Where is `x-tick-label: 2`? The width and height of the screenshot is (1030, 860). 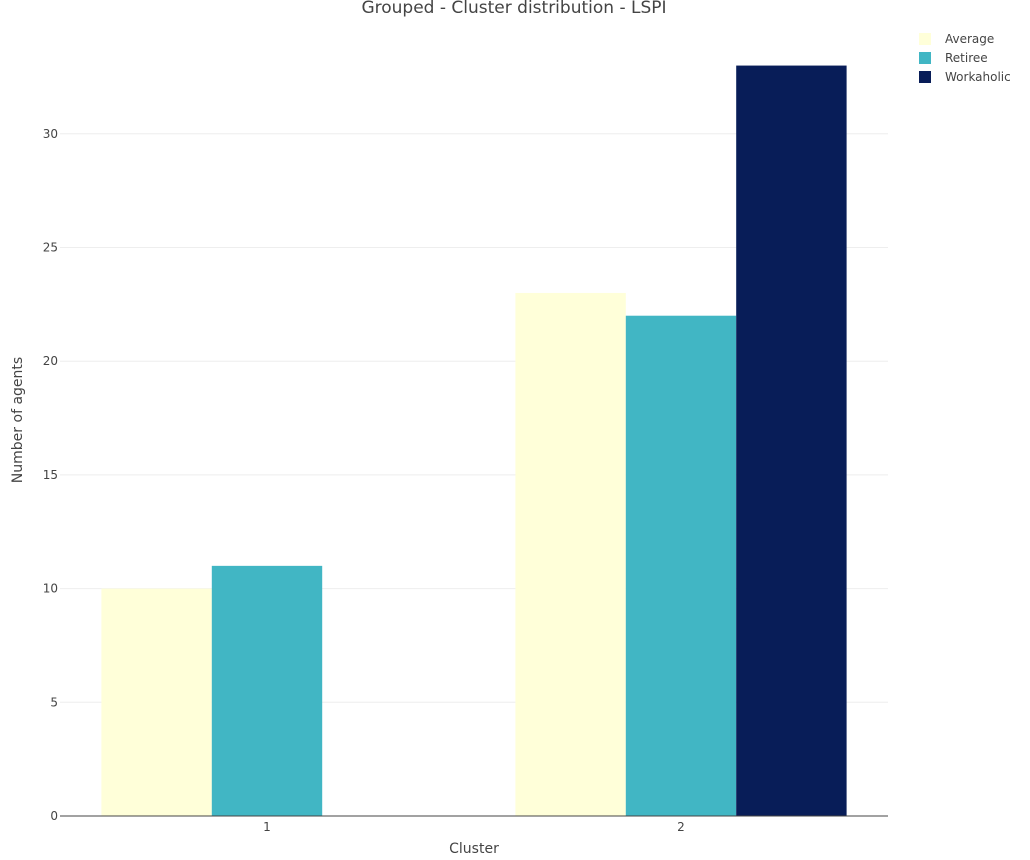 x-tick-label: 2 is located at coordinates (681, 827).